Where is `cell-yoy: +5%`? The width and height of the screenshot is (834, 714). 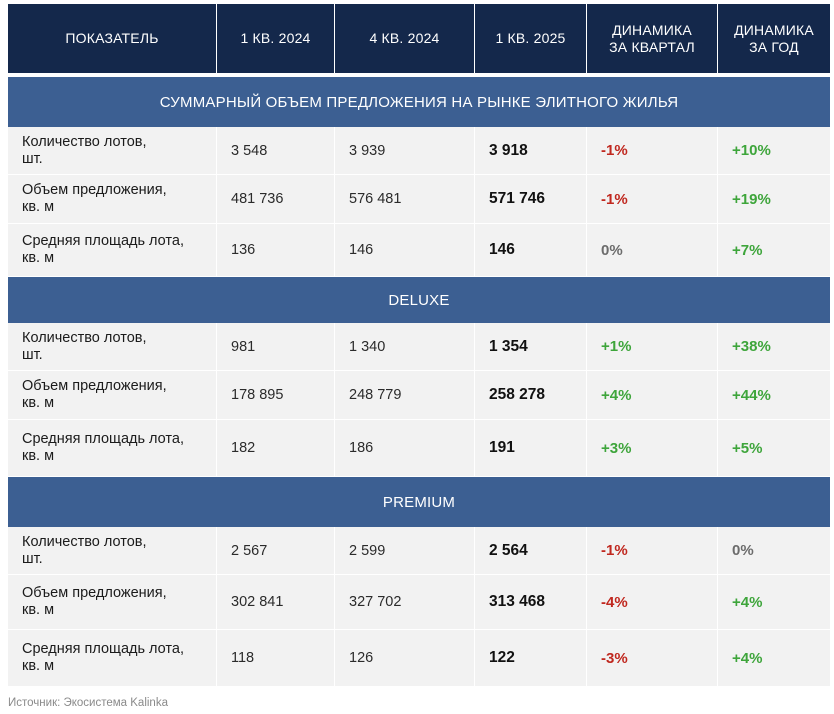 cell-yoy: +5% is located at coordinates (747, 448).